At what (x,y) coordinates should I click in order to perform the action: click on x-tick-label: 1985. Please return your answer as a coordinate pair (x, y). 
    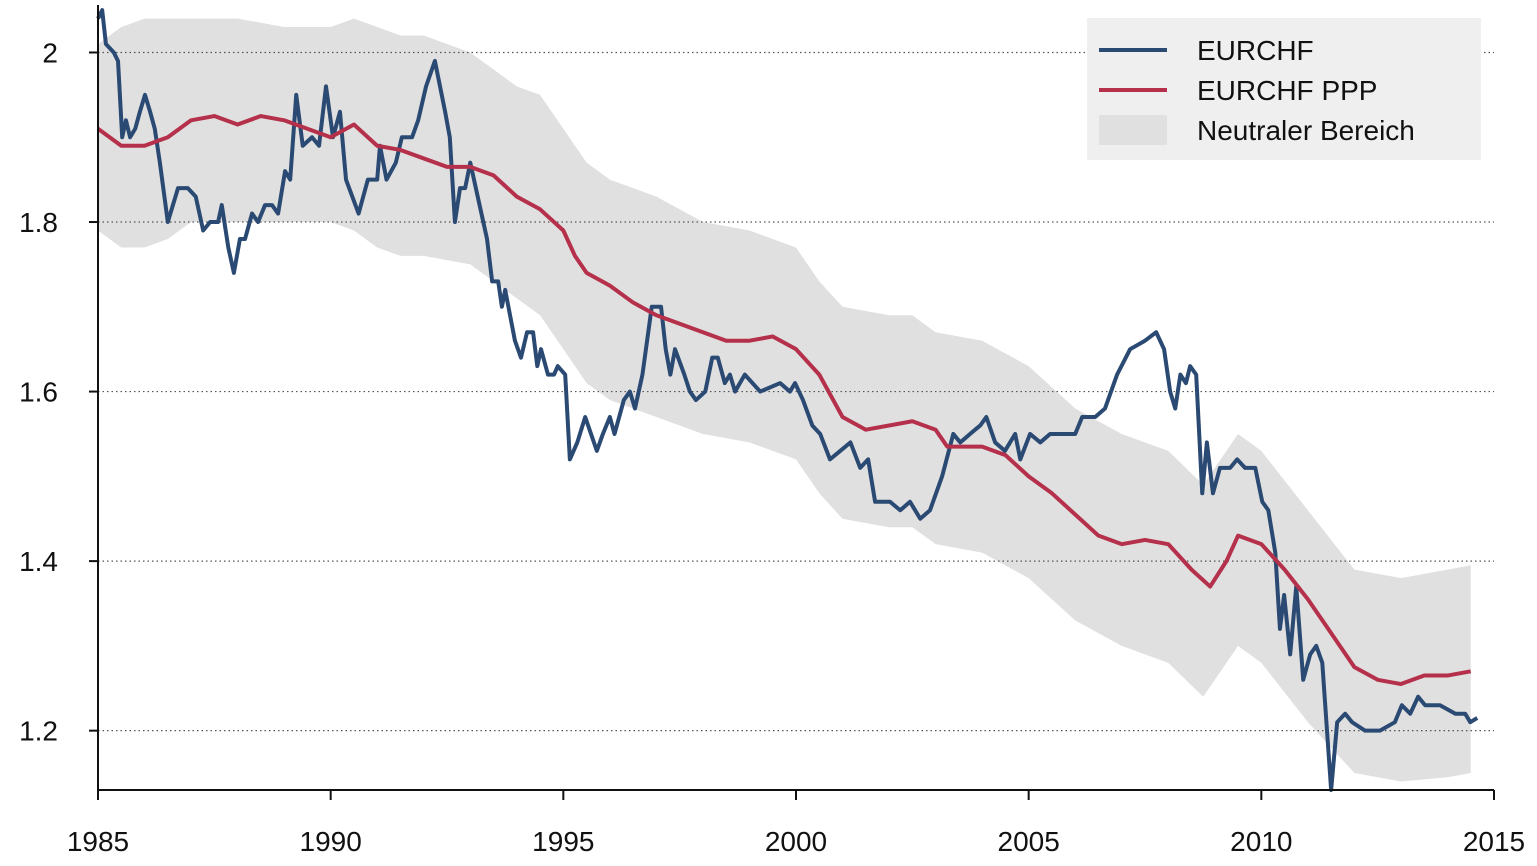
    Looking at the image, I should click on (98, 841).